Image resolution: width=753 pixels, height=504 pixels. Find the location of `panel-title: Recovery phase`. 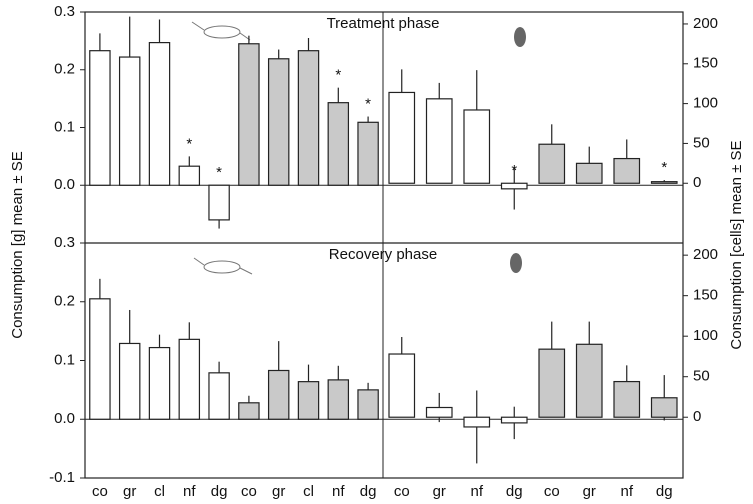

panel-title: Recovery phase is located at coordinates (383, 254).